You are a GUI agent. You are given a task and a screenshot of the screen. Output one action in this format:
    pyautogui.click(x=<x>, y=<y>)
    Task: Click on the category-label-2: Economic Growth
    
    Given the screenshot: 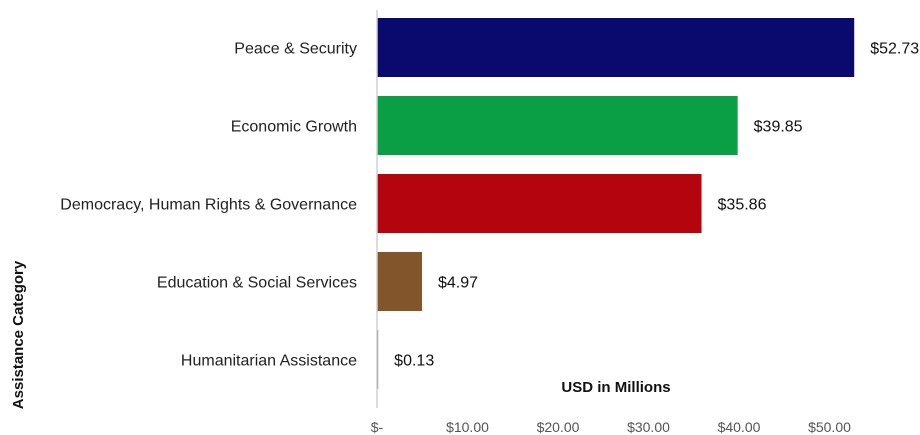 What is the action you would take?
    pyautogui.click(x=294, y=127)
    